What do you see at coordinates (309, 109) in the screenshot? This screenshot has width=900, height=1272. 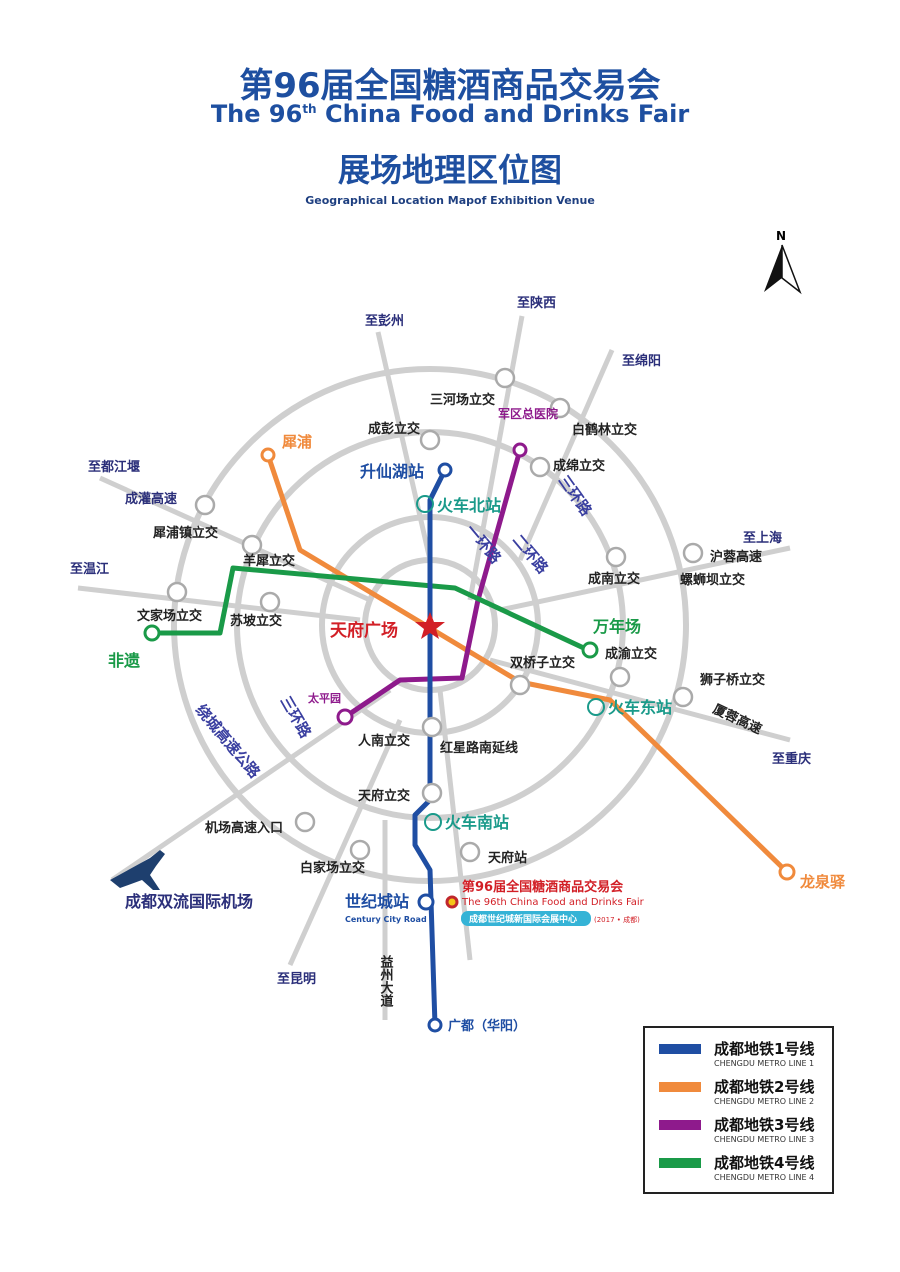 I see `title-en-sup: th` at bounding box center [309, 109].